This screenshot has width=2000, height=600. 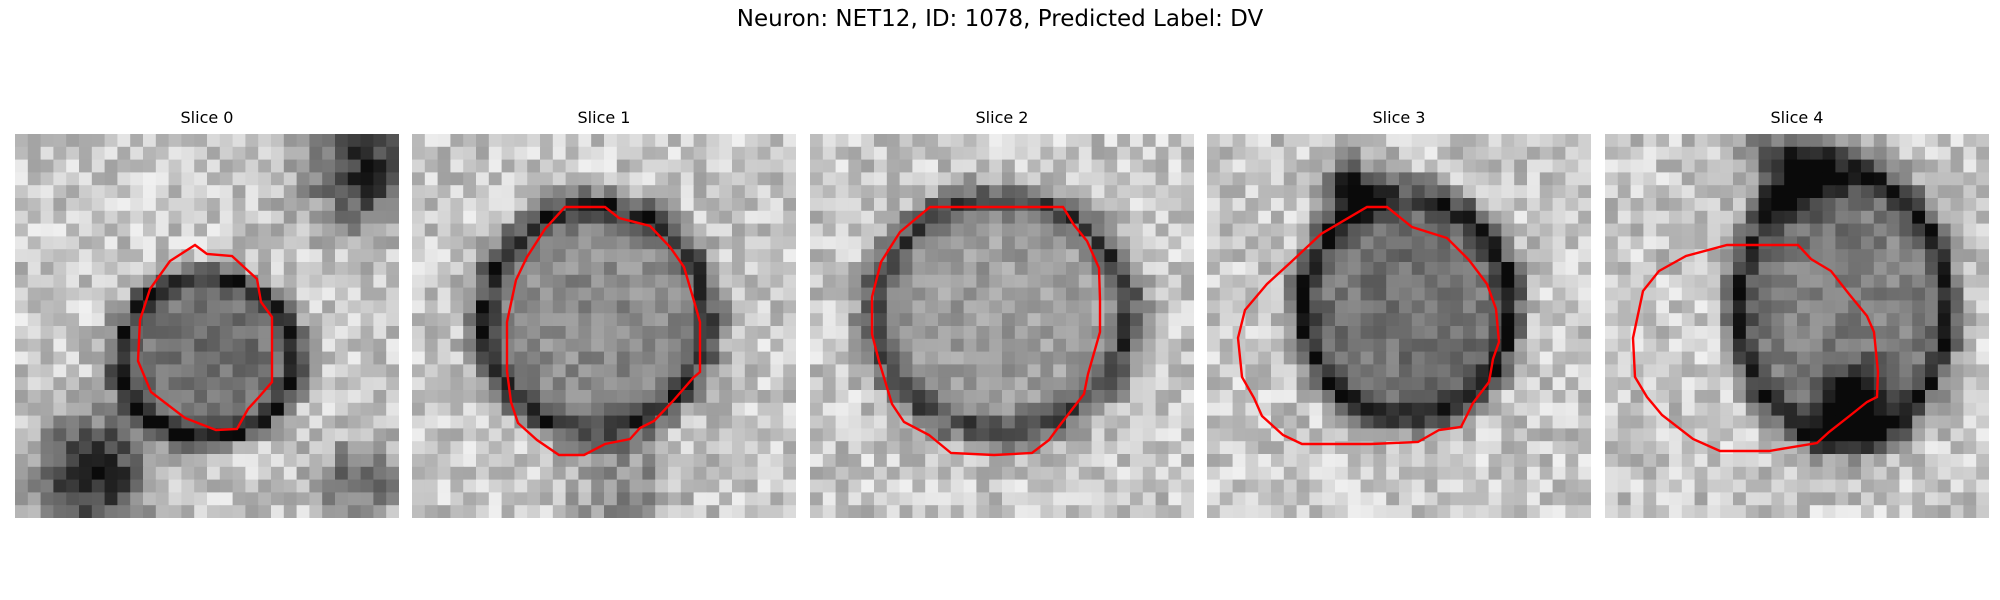 What do you see at coordinates (207, 117) in the screenshot?
I see `slice-title: Slice 0` at bounding box center [207, 117].